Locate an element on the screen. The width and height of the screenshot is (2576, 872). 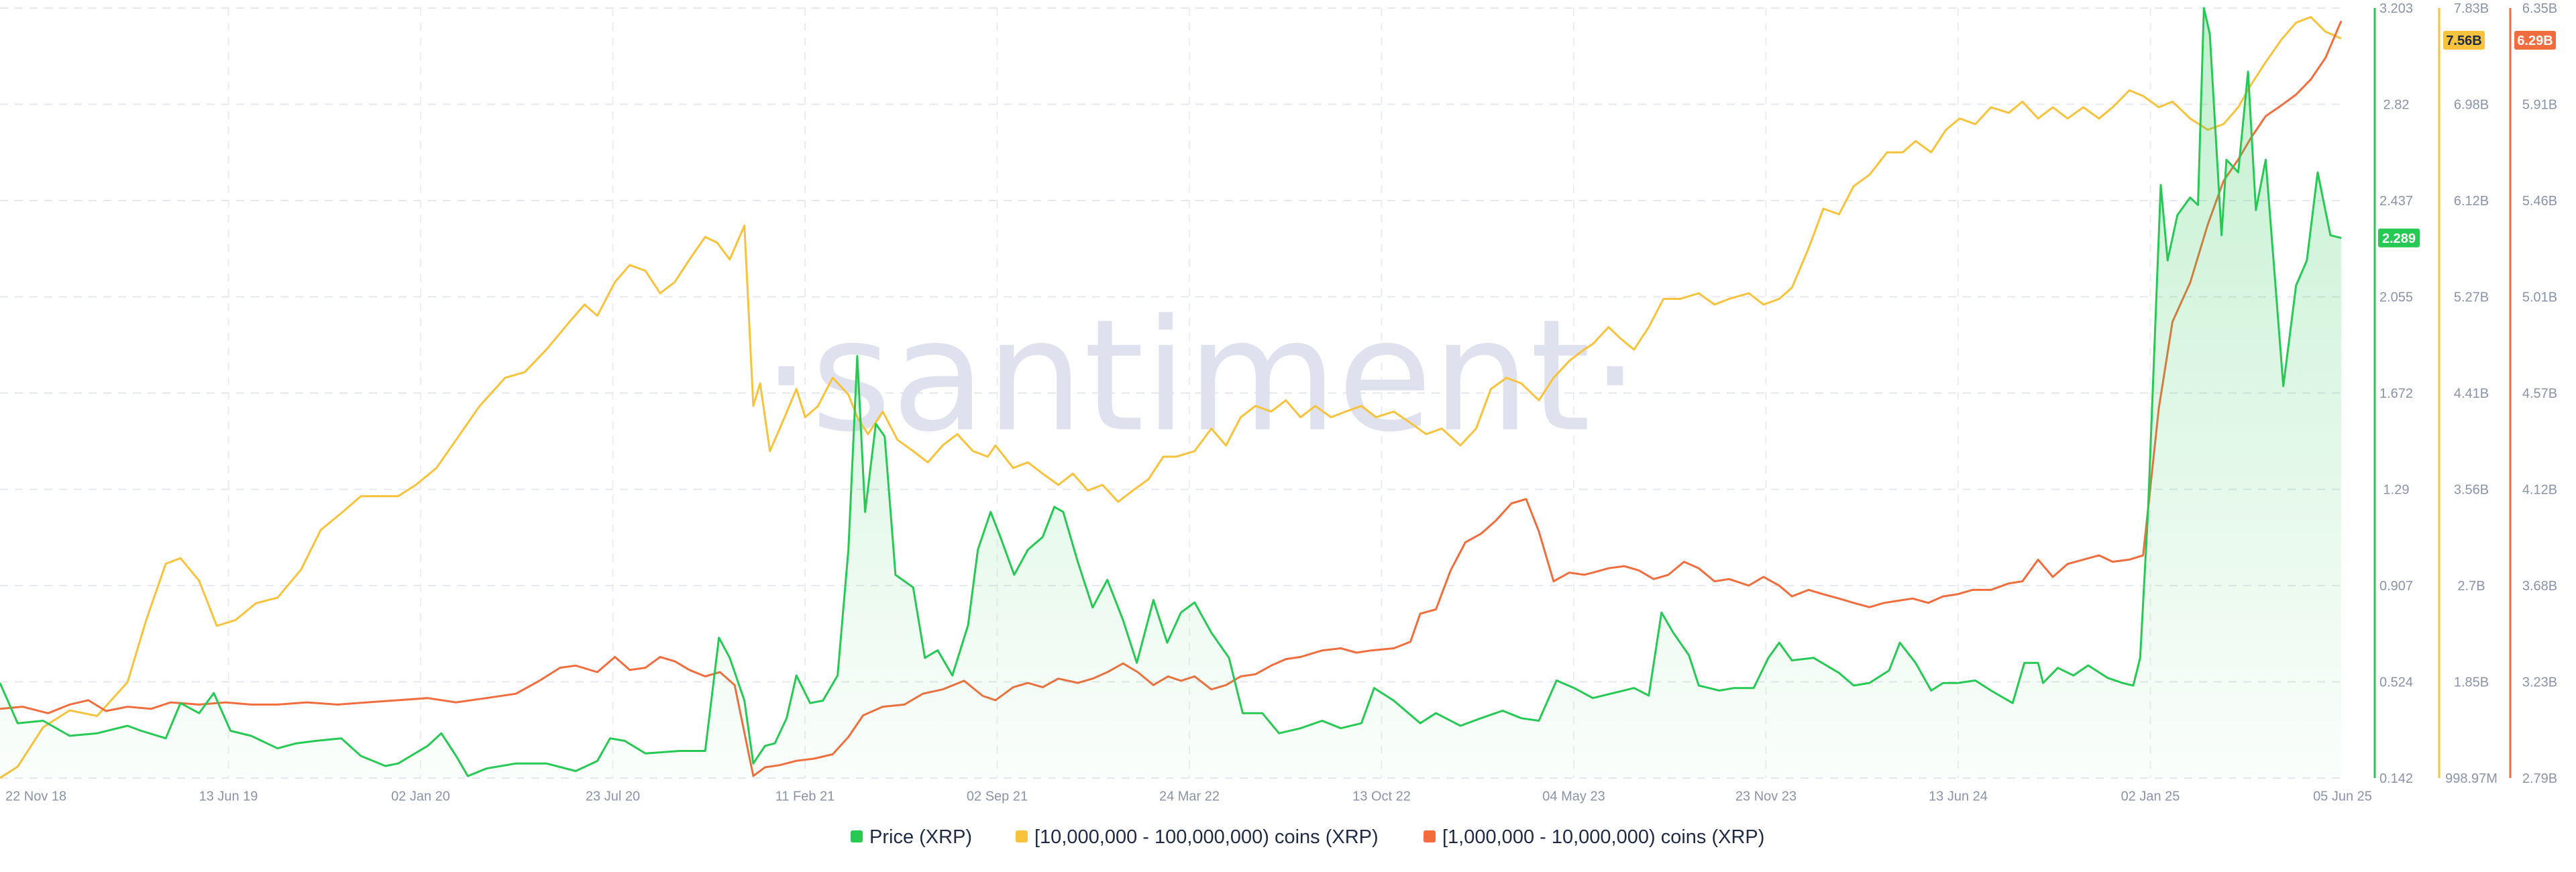
last-value-badge: 7.56B is located at coordinates (2464, 40).